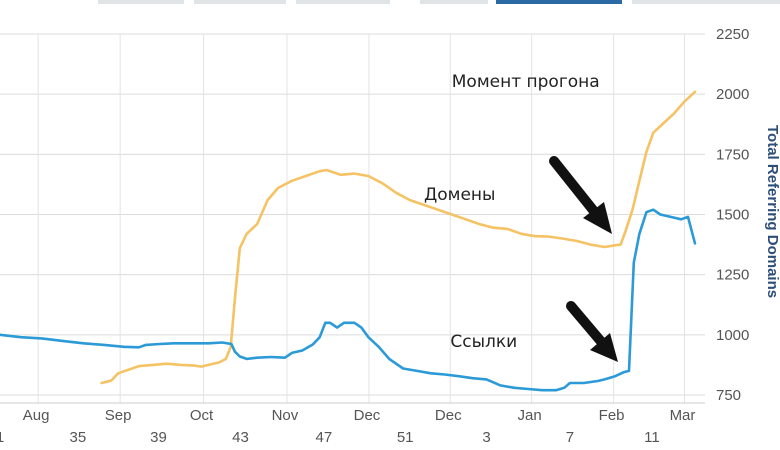  Describe the element at coordinates (728, 395) in the screenshot. I see `y-tick-label: 750` at that location.